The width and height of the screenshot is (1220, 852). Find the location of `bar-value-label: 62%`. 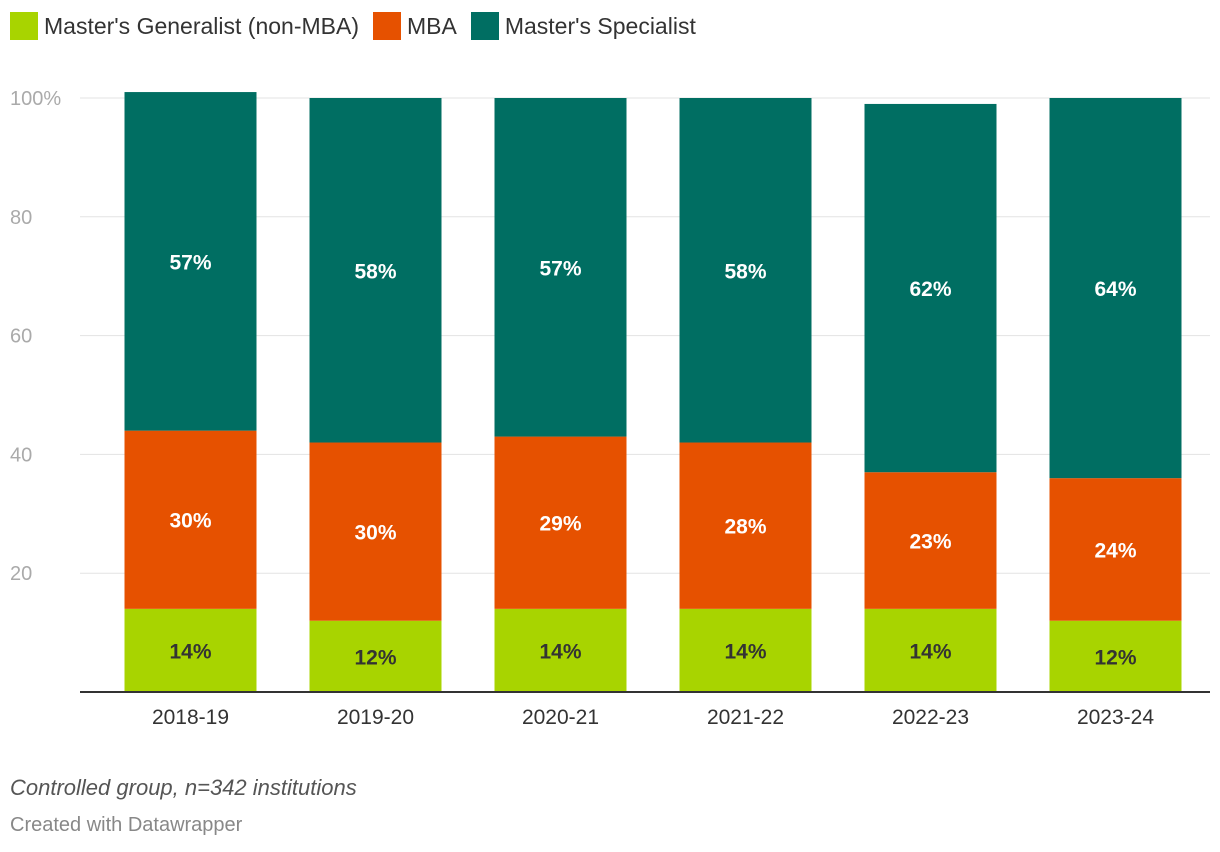

bar-value-label: 62% is located at coordinates (930, 289).